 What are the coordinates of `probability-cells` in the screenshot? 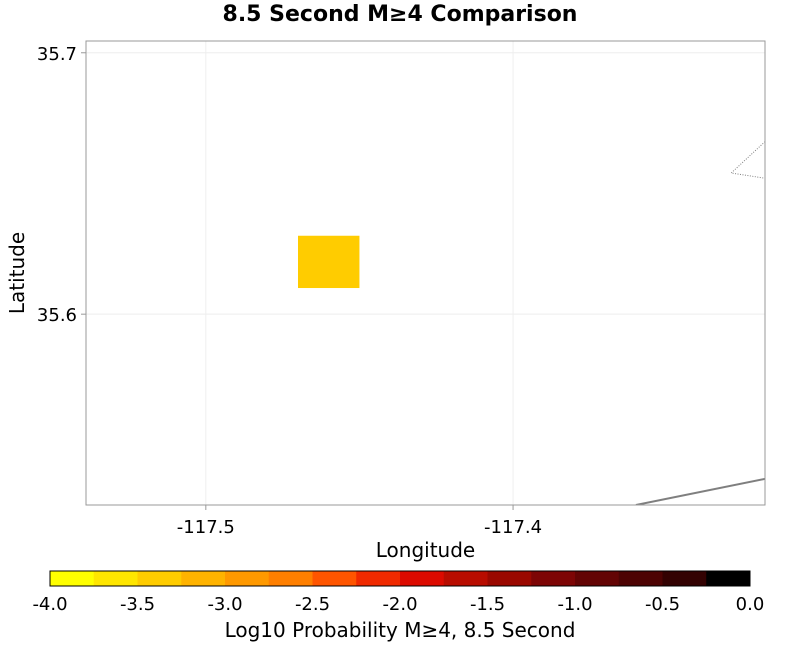 It's located at (328, 262).